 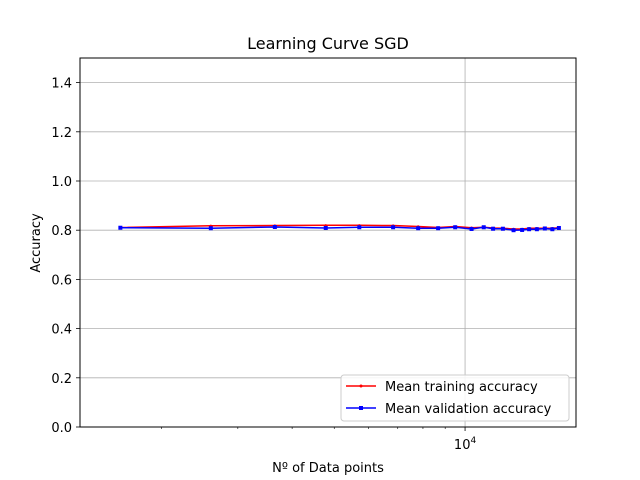 What do you see at coordinates (61, 133) in the screenshot?
I see `y-tick-label: 1.2` at bounding box center [61, 133].